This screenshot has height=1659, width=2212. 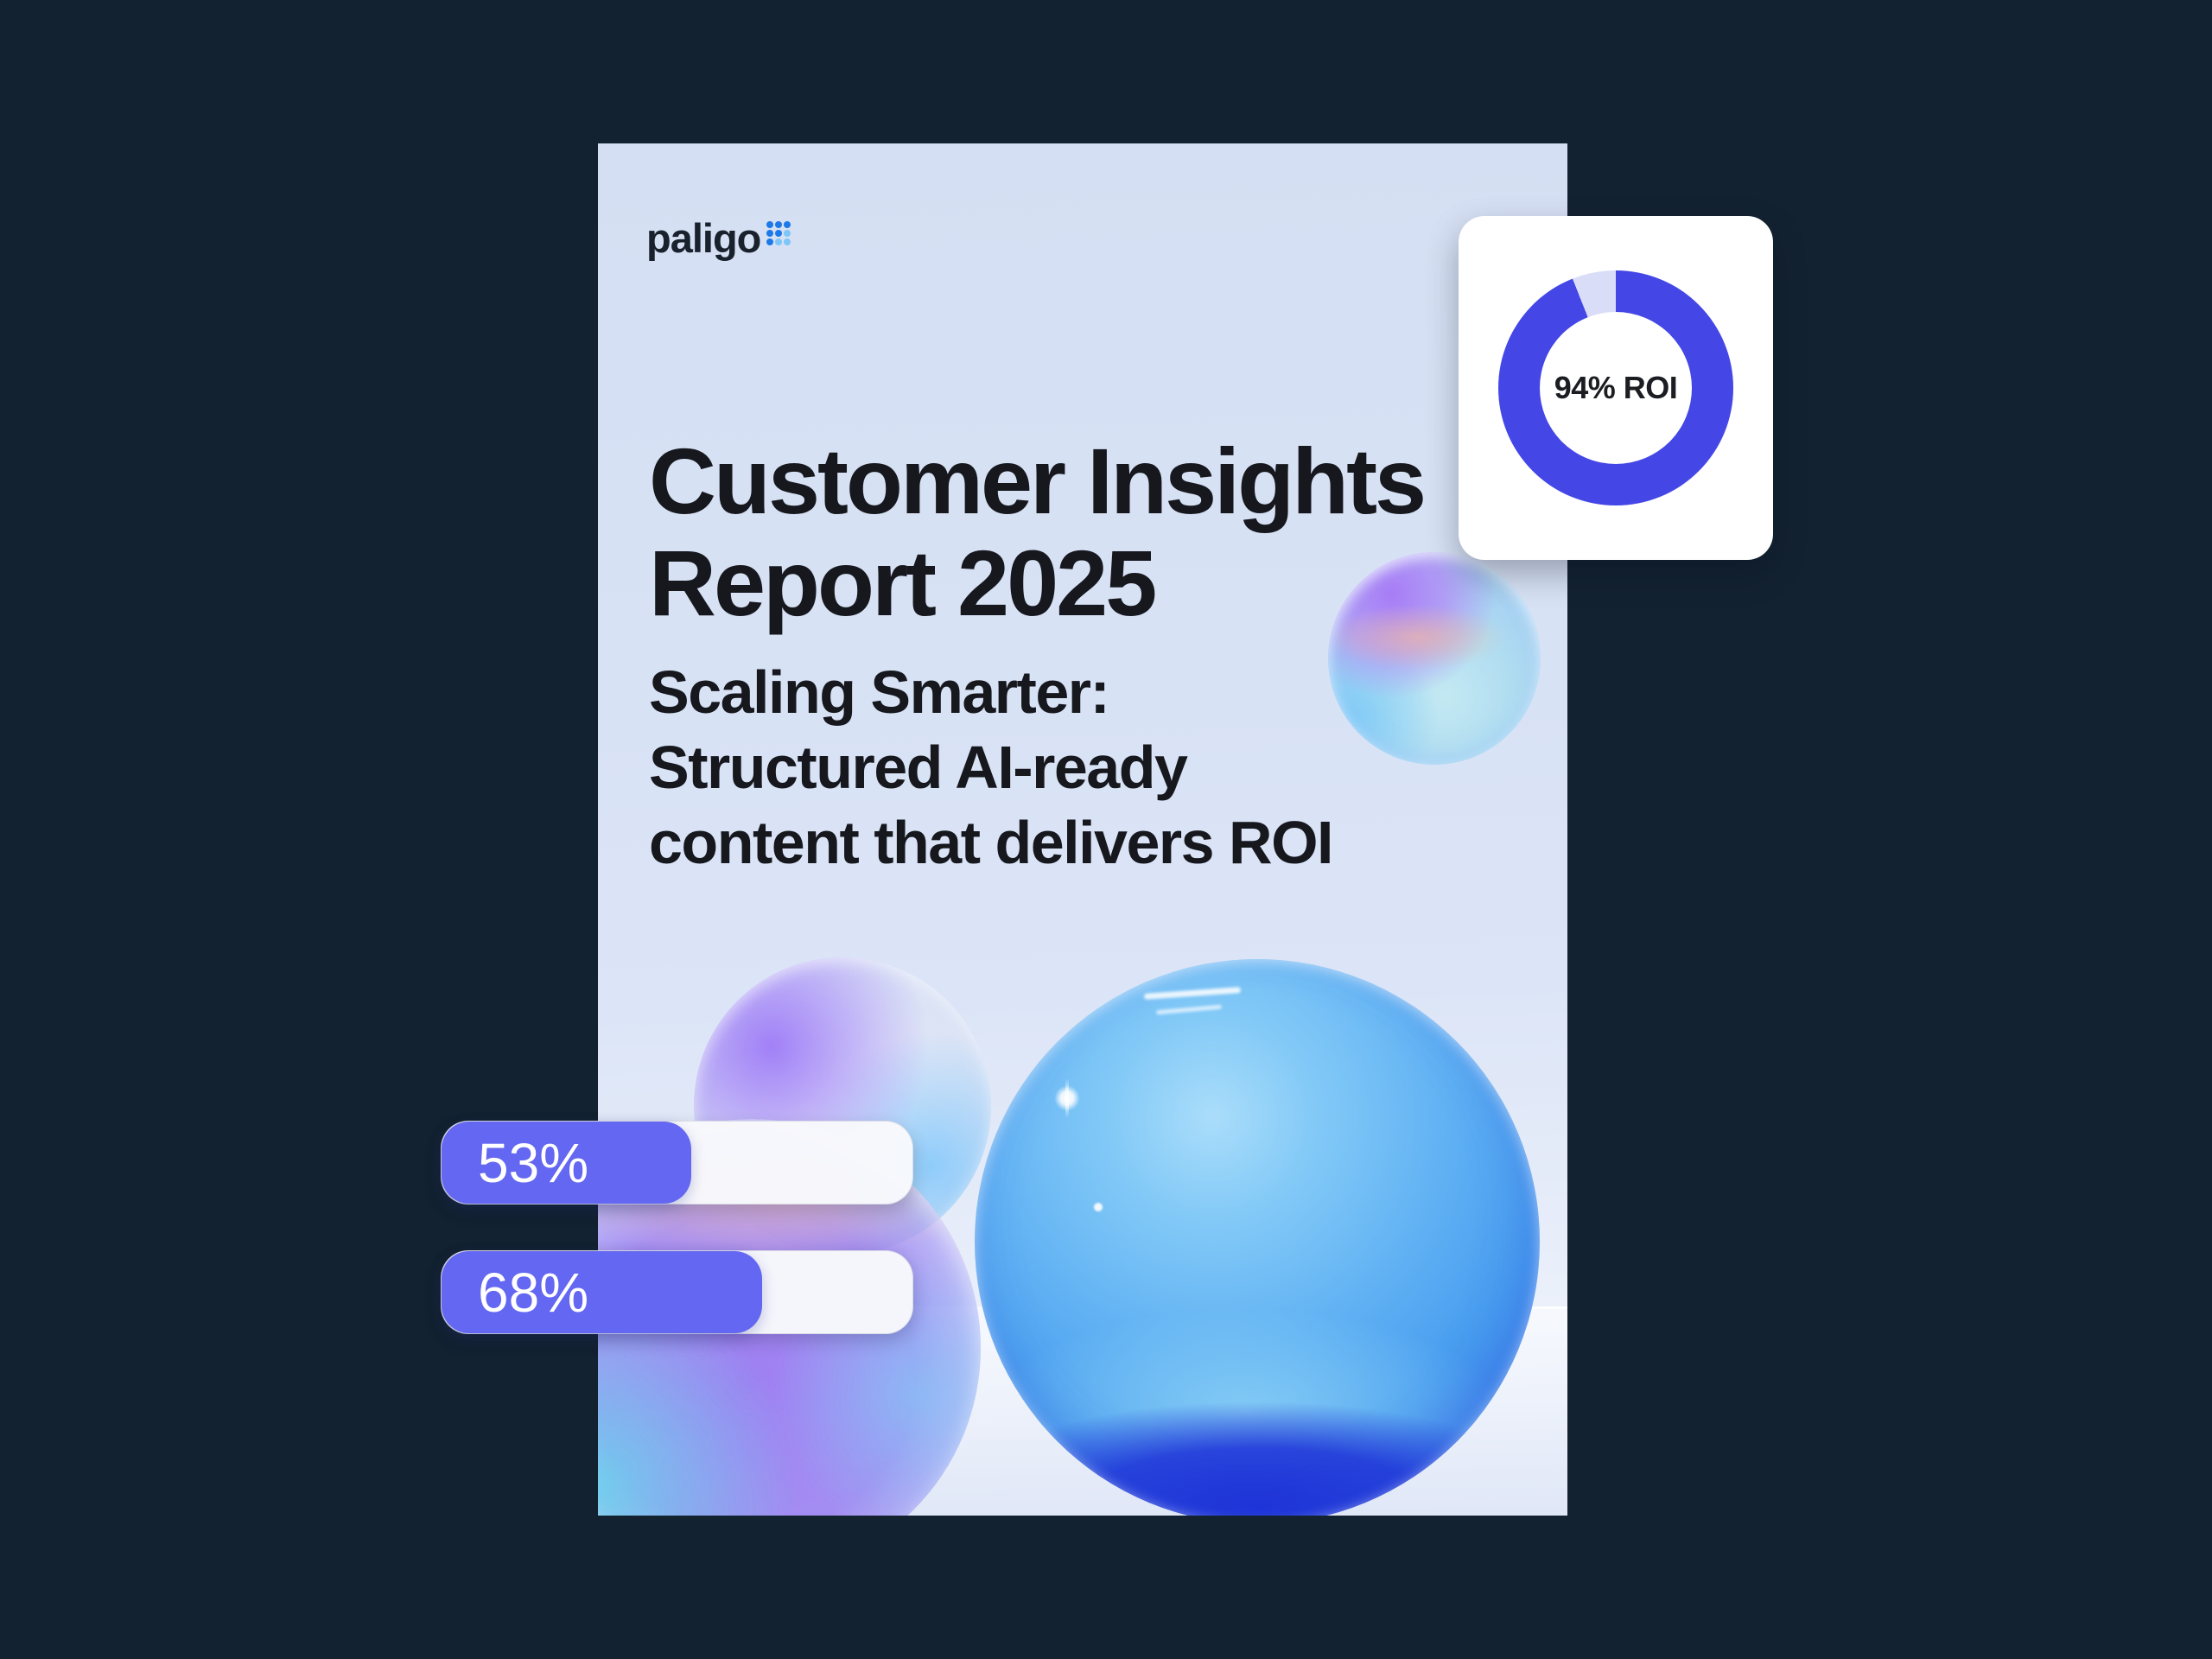 What do you see at coordinates (879, 692) in the screenshot?
I see `report-subtitle-line1: Scaling Smarter:` at bounding box center [879, 692].